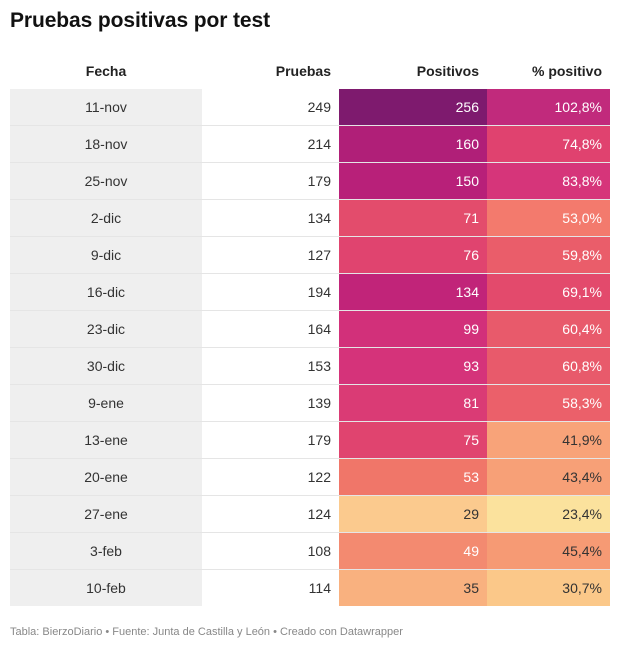 This screenshot has height=649, width=620. I want to click on cell-pruebas: 134, so click(270, 218).